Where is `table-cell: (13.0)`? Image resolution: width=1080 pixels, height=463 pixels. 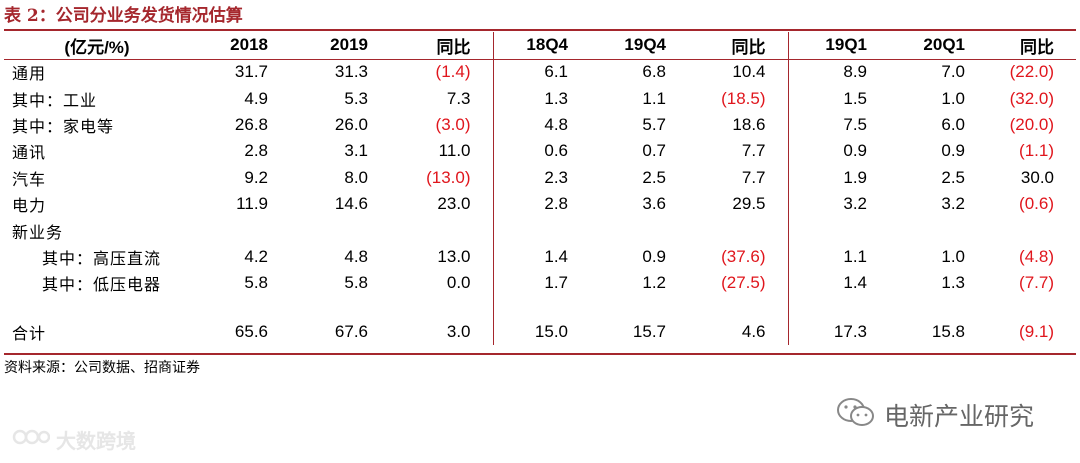
table-cell: (13.0) is located at coordinates (448, 177).